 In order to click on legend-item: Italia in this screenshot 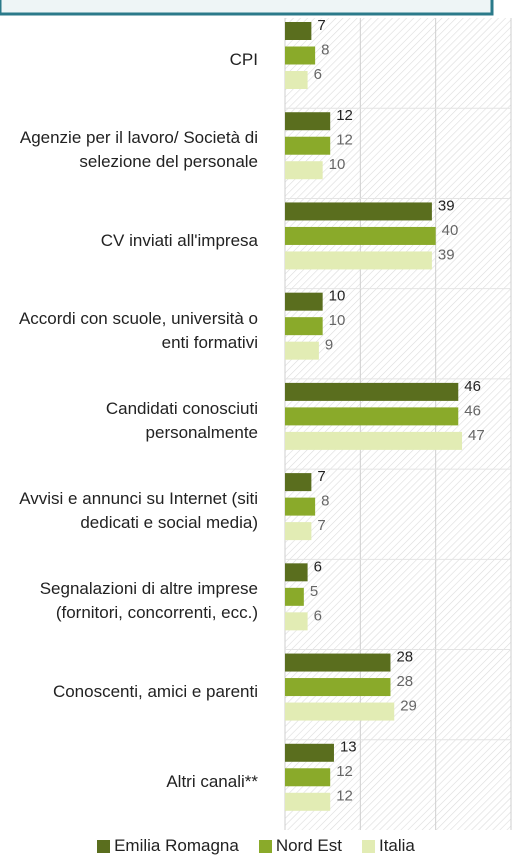, I will do `click(388, 846)`.